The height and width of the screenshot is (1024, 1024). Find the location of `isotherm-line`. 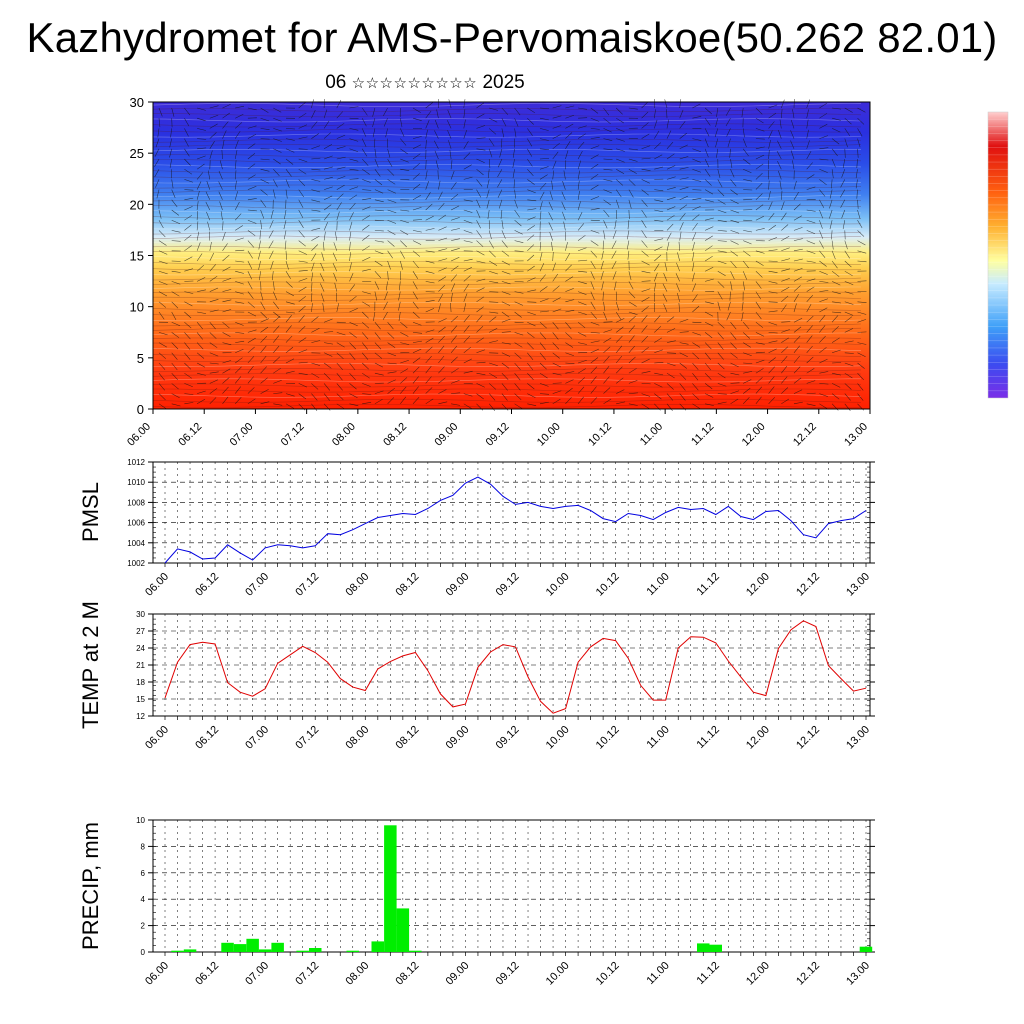

isotherm-line is located at coordinates (507, 222).